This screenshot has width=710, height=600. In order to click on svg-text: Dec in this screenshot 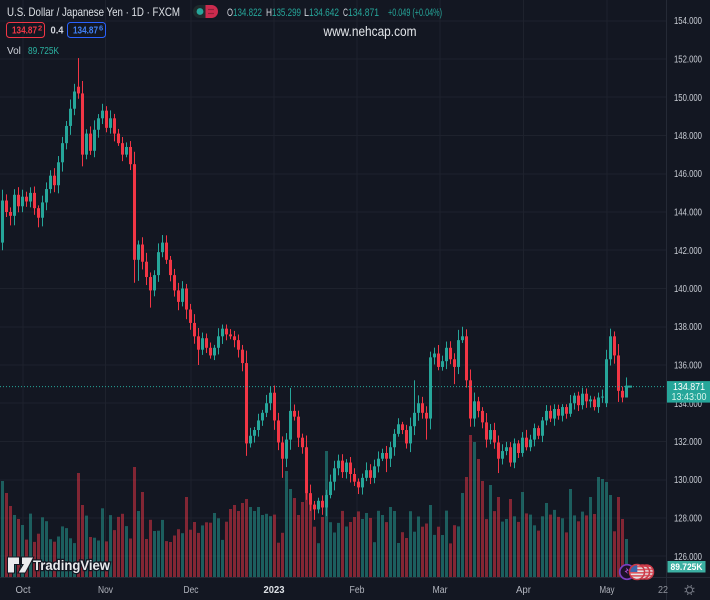, I will do `click(191, 590)`.